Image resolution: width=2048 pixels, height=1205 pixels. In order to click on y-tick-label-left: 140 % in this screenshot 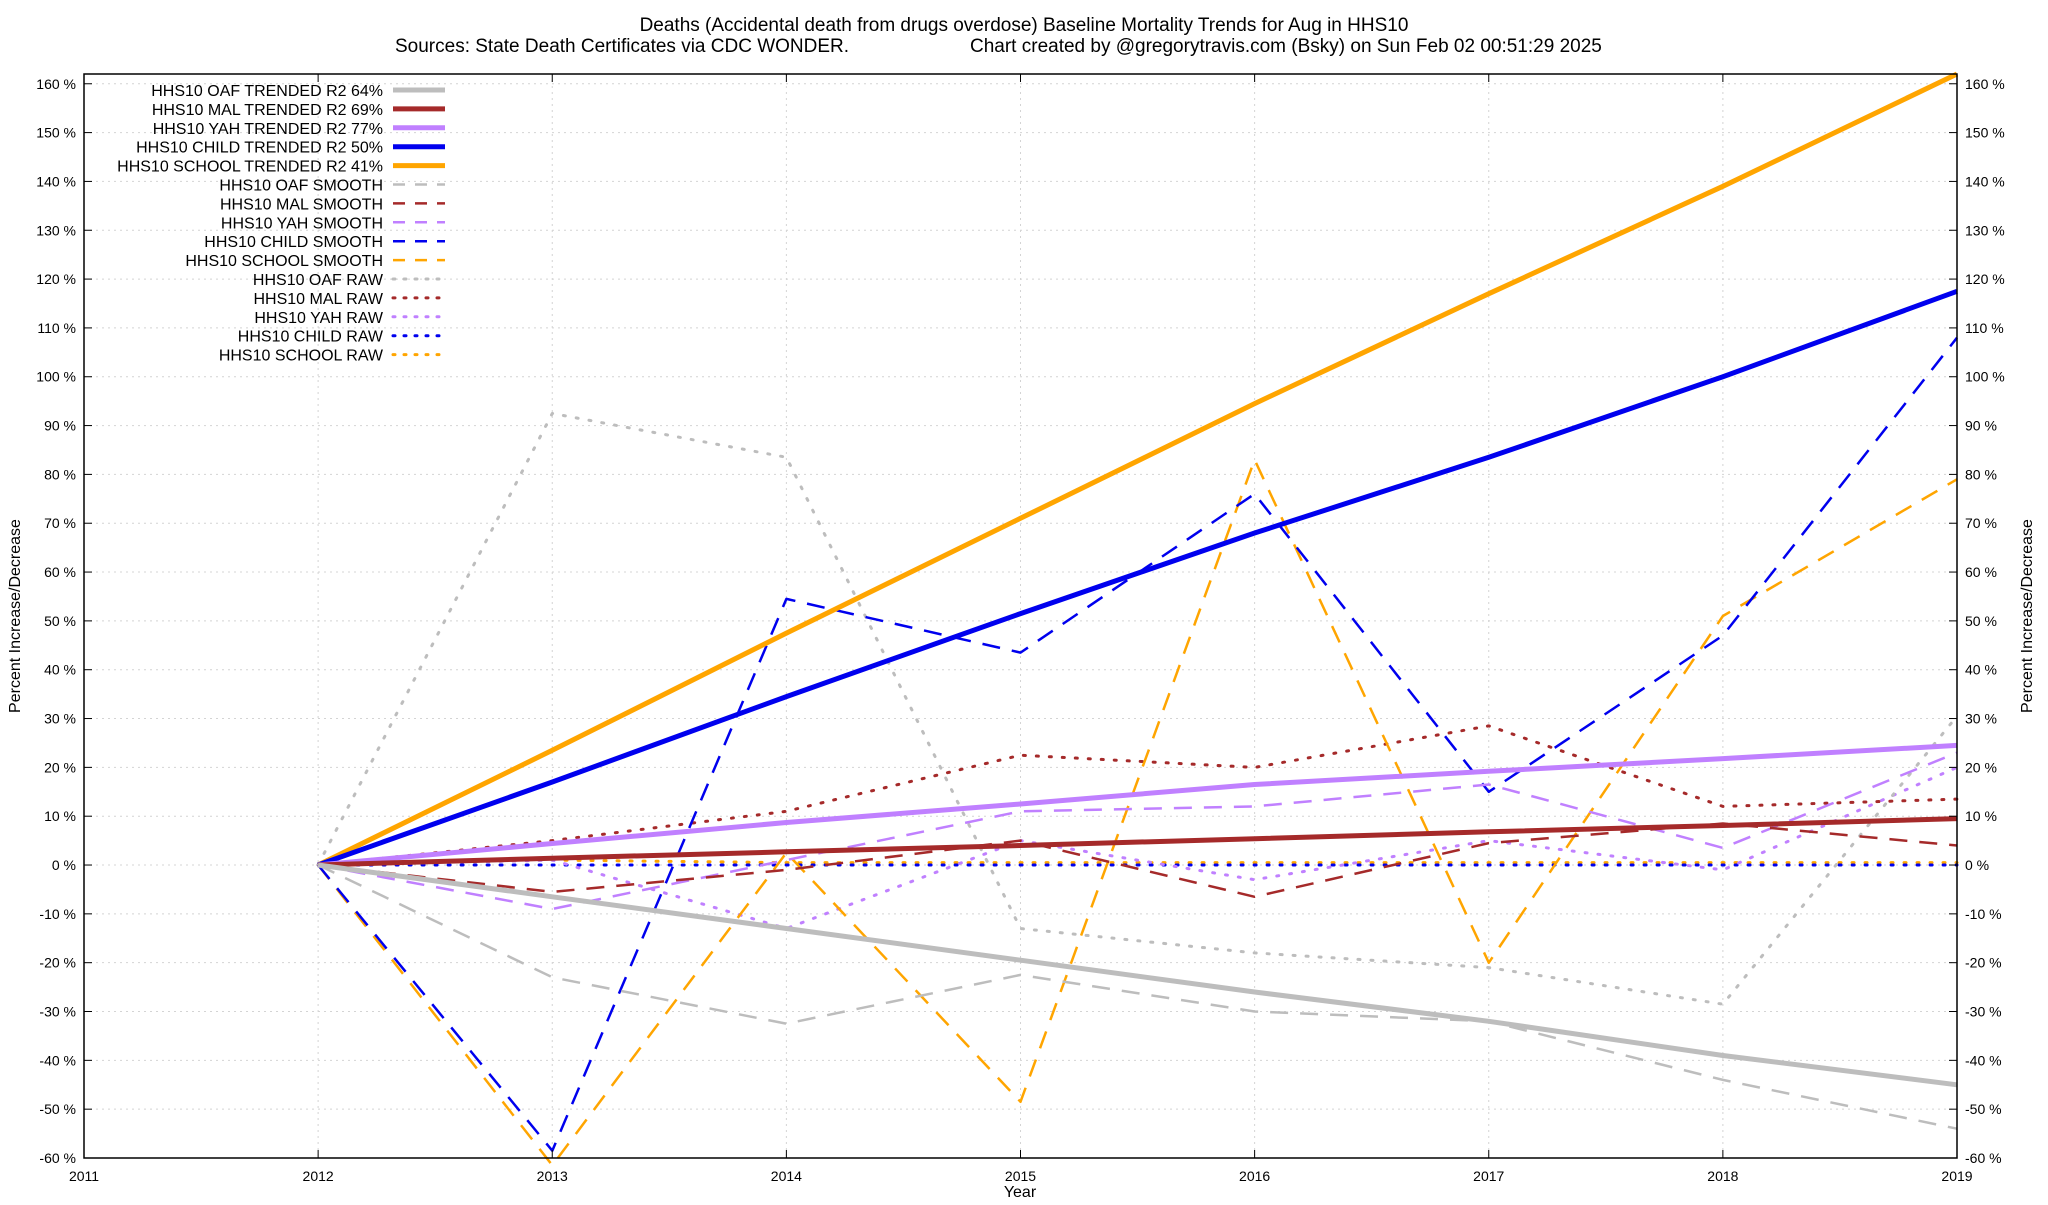, I will do `click(56, 181)`.